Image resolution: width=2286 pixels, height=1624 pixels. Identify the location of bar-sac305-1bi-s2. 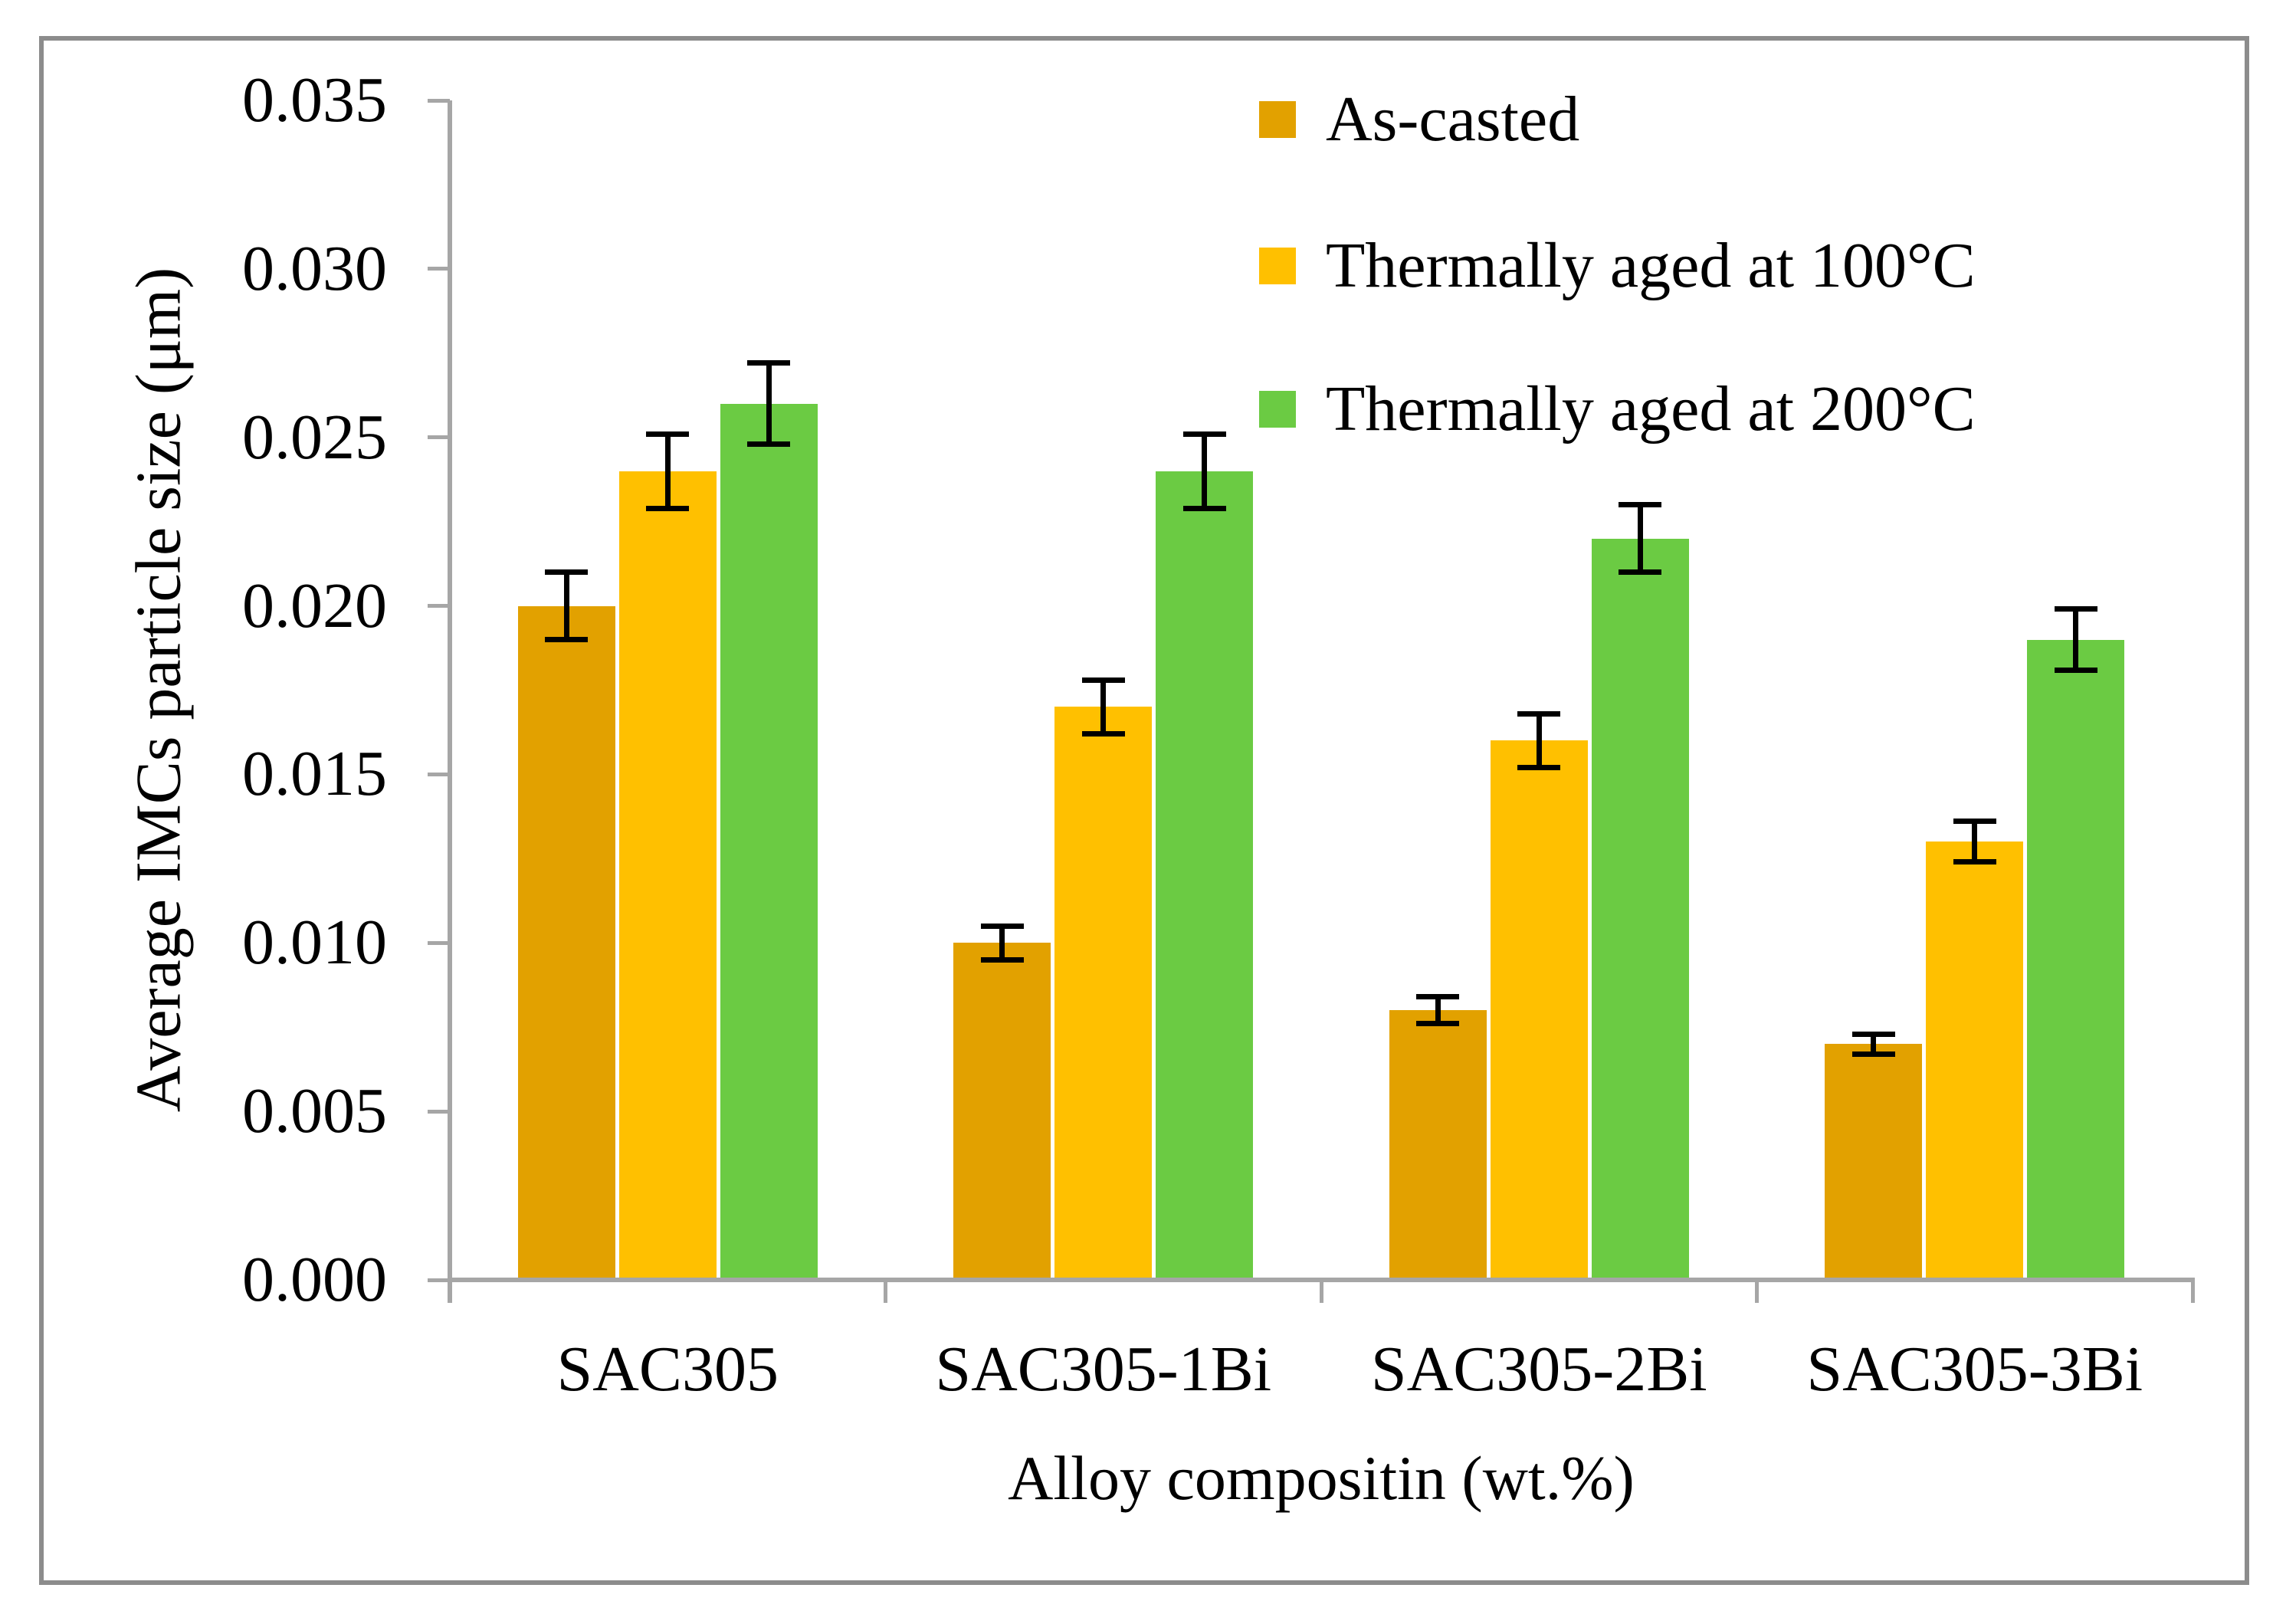
(1205, 876).